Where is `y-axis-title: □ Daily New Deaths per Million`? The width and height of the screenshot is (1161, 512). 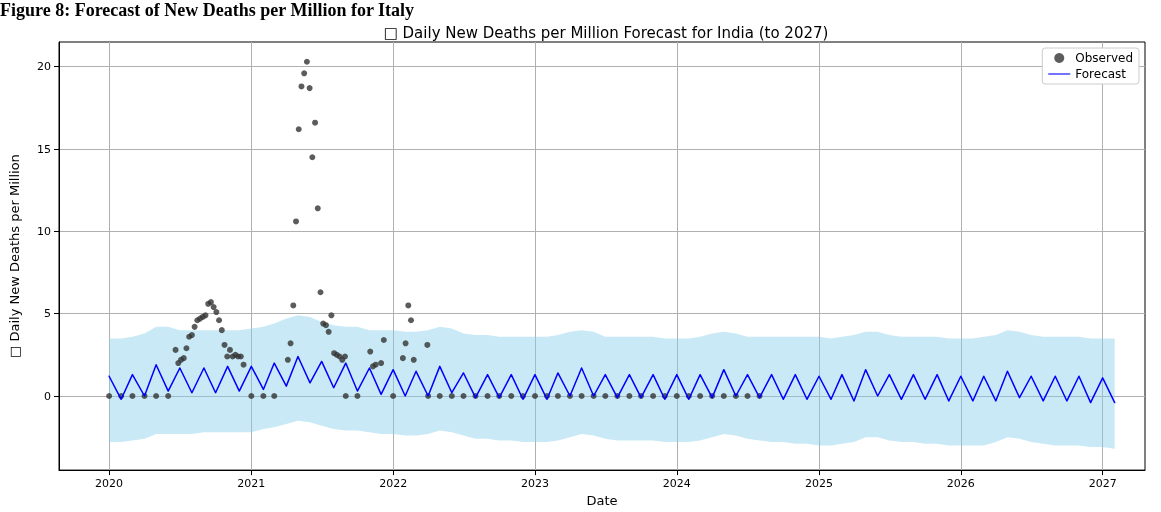
y-axis-title: □ Daily New Deaths per Million is located at coordinates (14, 256).